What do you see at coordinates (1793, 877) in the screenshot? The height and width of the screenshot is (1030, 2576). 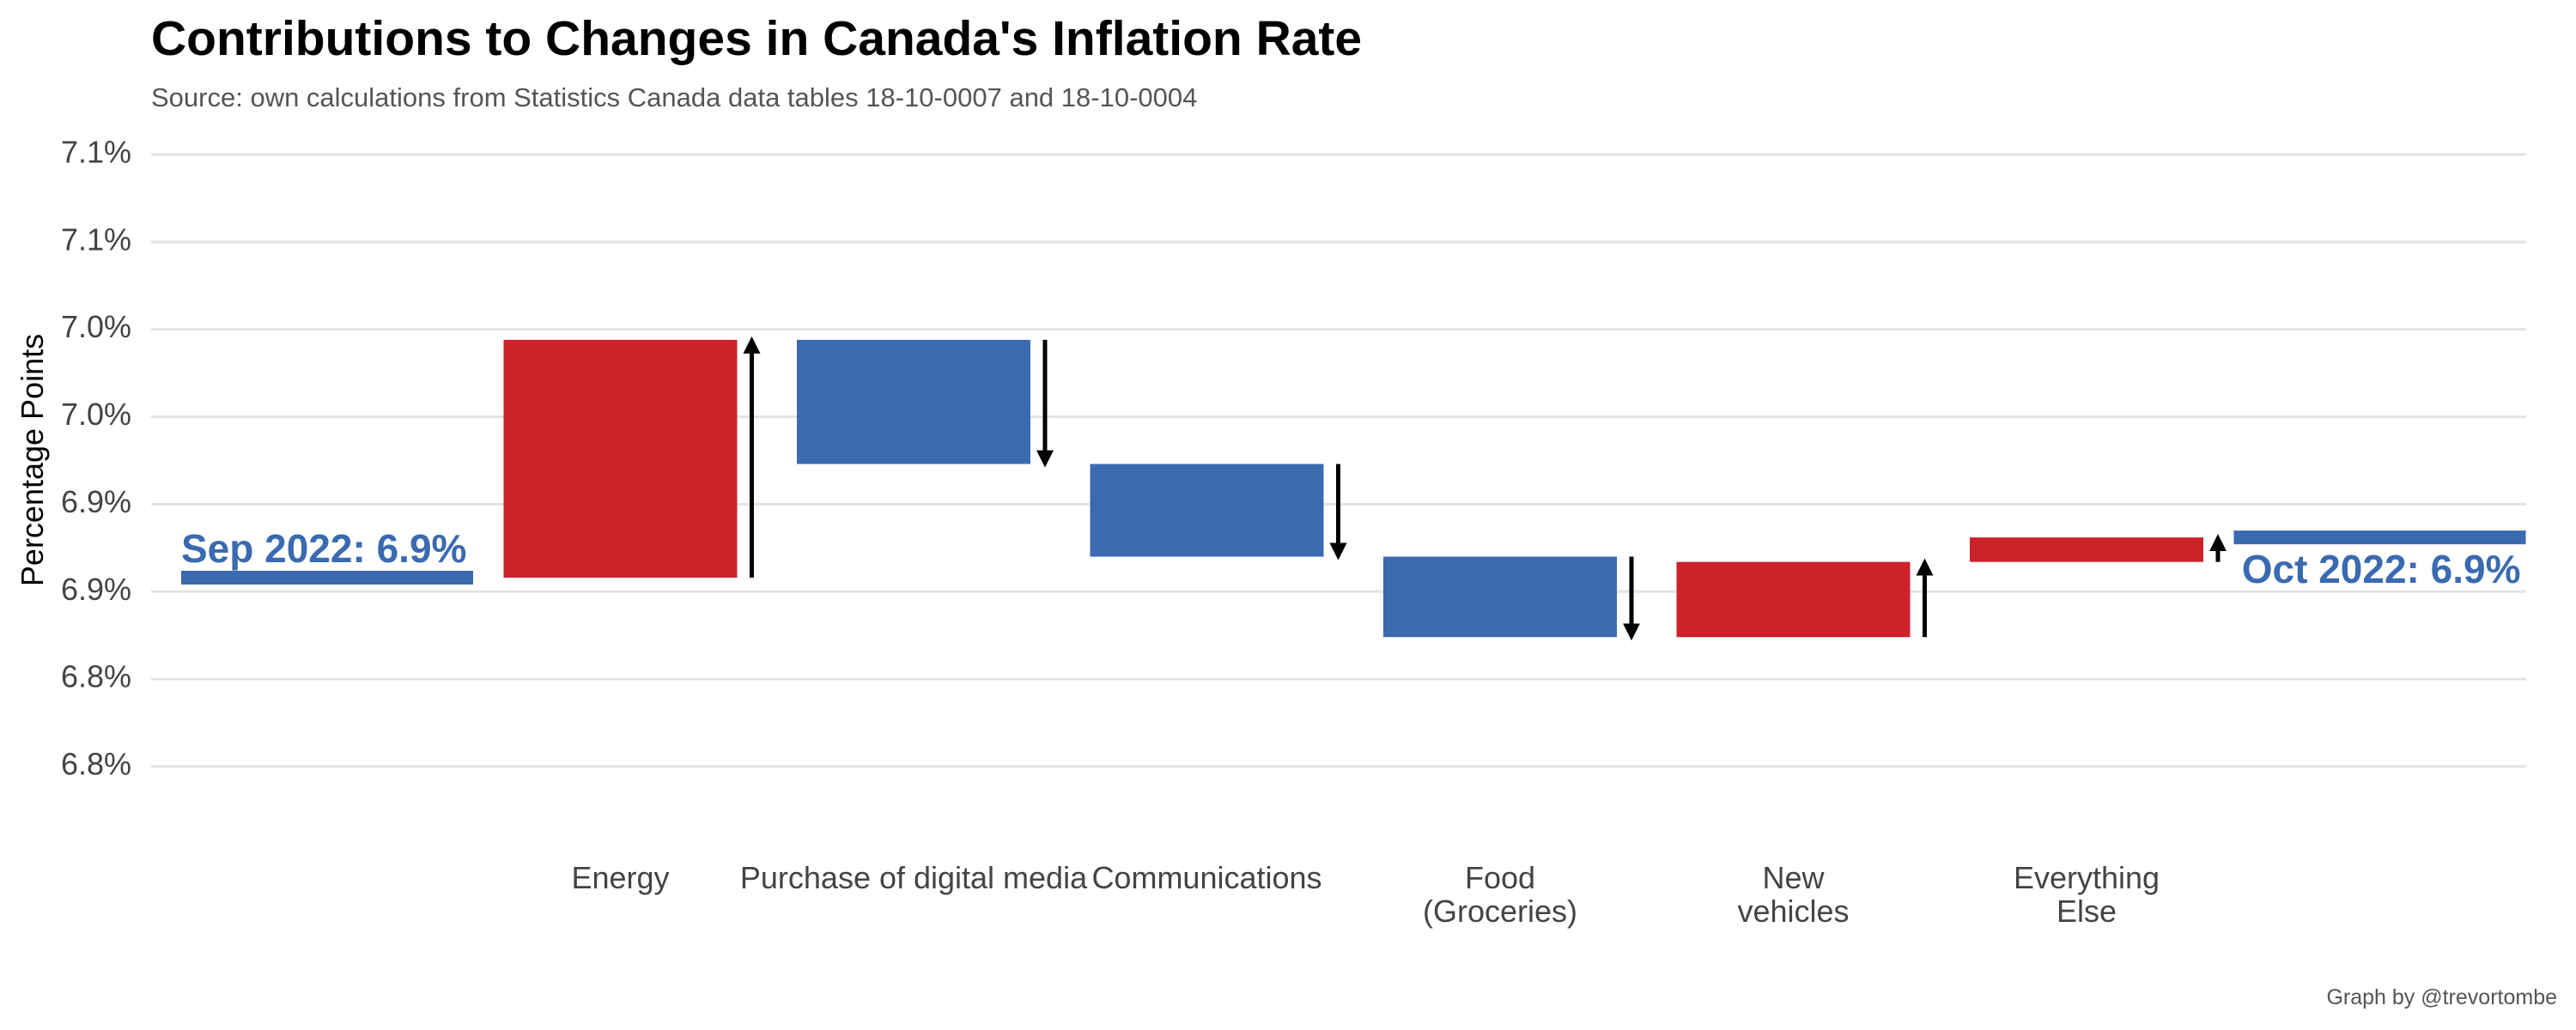 I see `x-tick-label: New` at bounding box center [1793, 877].